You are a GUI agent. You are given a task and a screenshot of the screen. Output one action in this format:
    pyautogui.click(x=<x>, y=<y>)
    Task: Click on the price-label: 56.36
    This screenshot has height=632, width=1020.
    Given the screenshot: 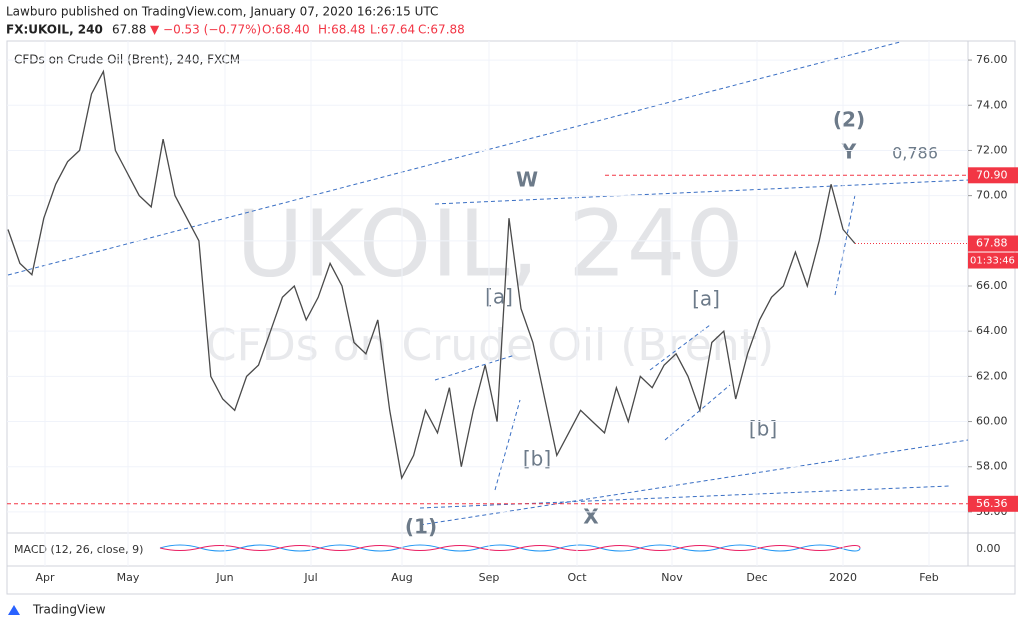 What is the action you would take?
    pyautogui.click(x=992, y=503)
    